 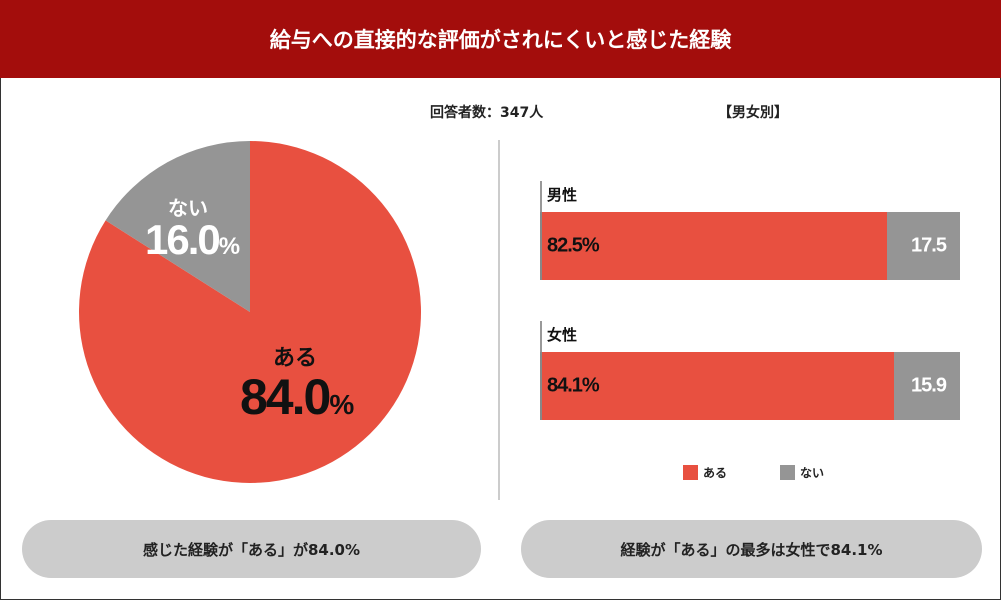 What do you see at coordinates (812, 473) in the screenshot?
I see `legend-label-no: ない` at bounding box center [812, 473].